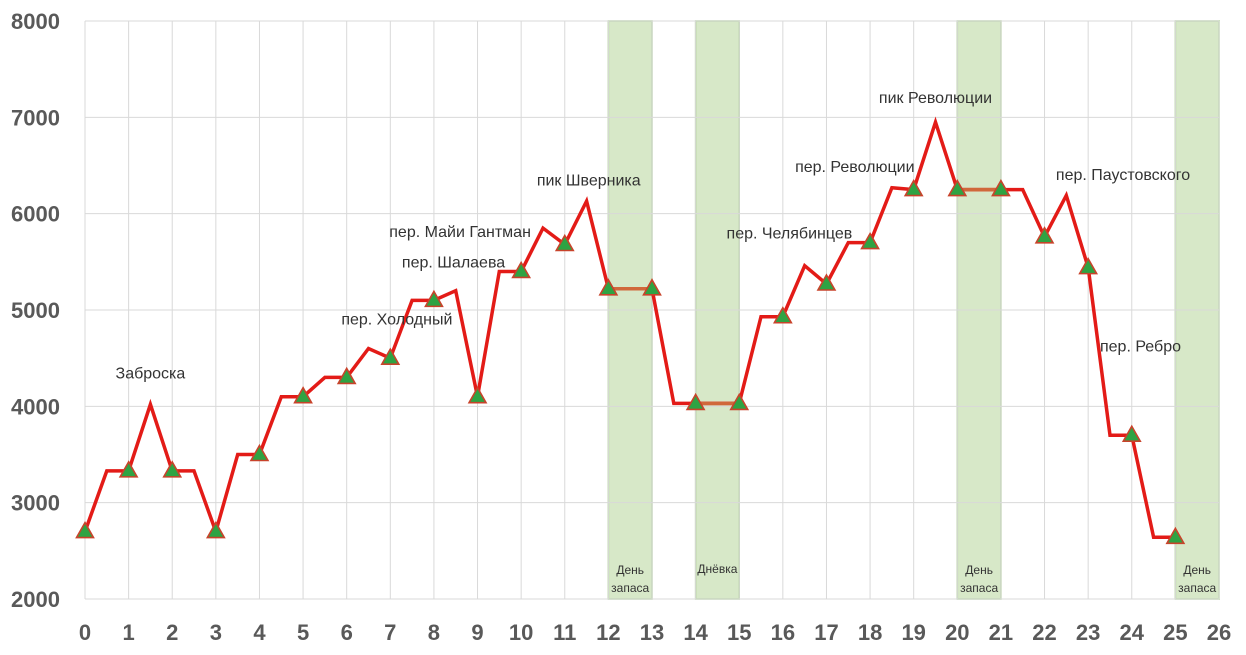  Describe the element at coordinates (35, 214) in the screenshot. I see `y-tick-label: 6000` at that location.